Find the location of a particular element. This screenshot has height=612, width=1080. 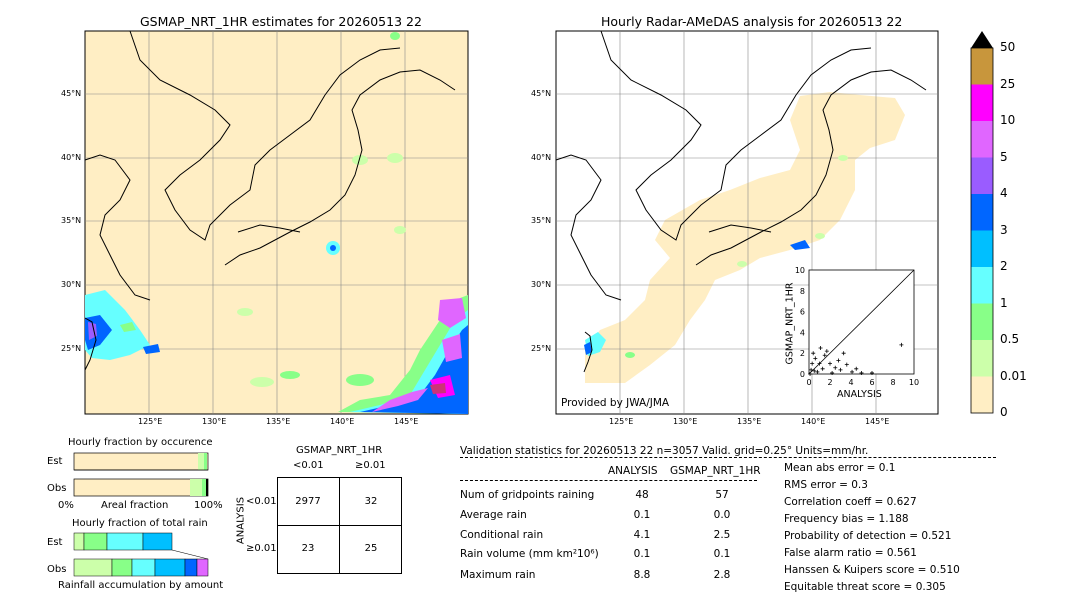

contingency-row-label: ANALYSIS is located at coordinates (241, 520).